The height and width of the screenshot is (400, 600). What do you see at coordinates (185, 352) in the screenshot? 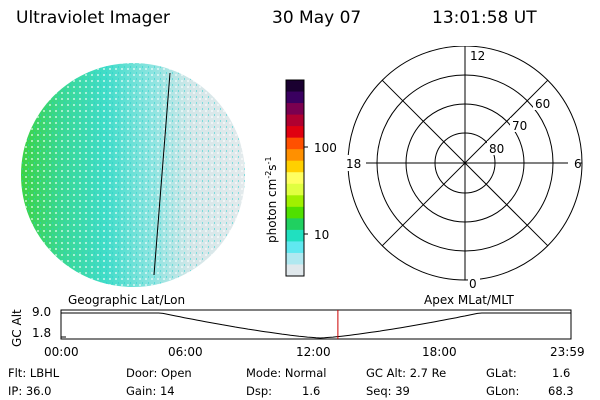
I see `timeline-xtick-1: 06:00` at bounding box center [185, 352].